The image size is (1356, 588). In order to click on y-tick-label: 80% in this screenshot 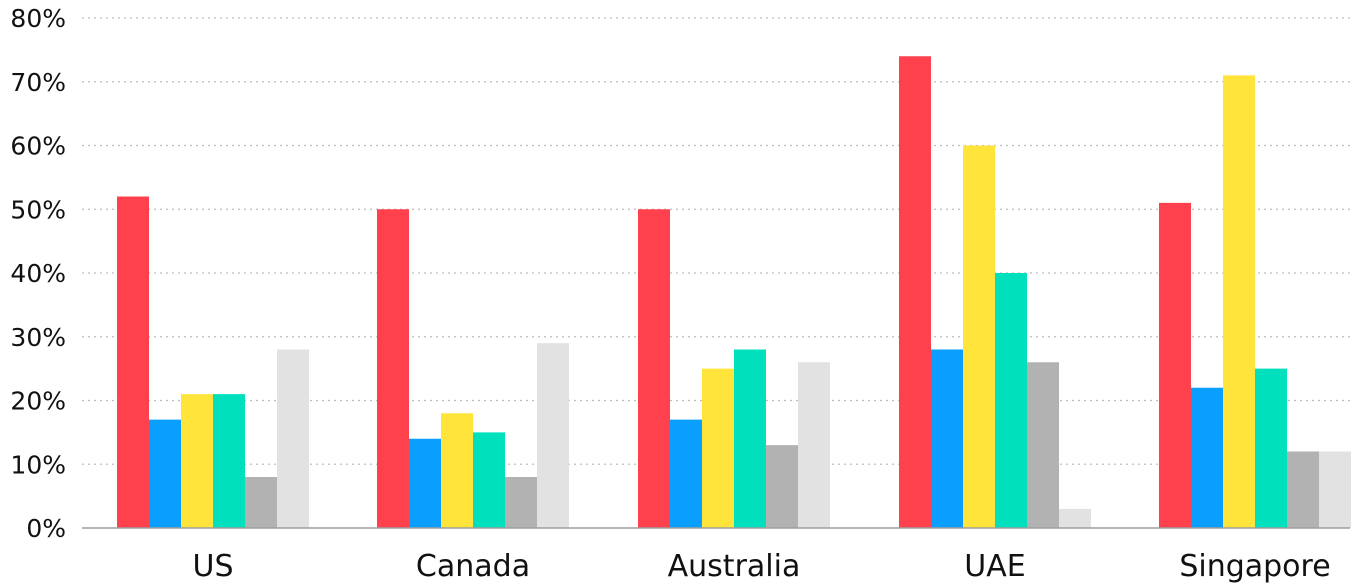, I will do `click(38, 18)`.